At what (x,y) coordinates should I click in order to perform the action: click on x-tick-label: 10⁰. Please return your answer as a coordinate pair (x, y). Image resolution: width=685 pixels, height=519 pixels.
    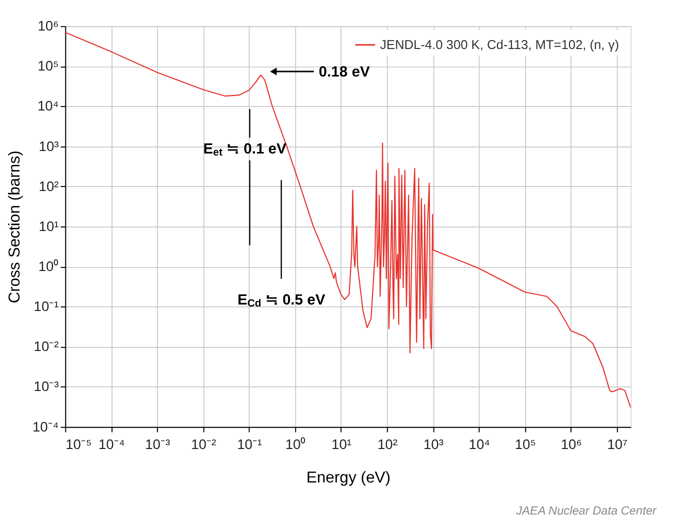
    Looking at the image, I should click on (295, 444).